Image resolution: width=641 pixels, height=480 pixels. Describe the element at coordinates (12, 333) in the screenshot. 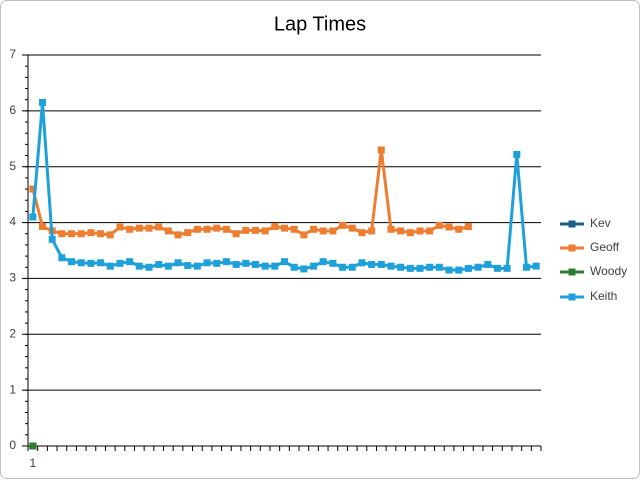

I see `y-tick-label: 2` at that location.